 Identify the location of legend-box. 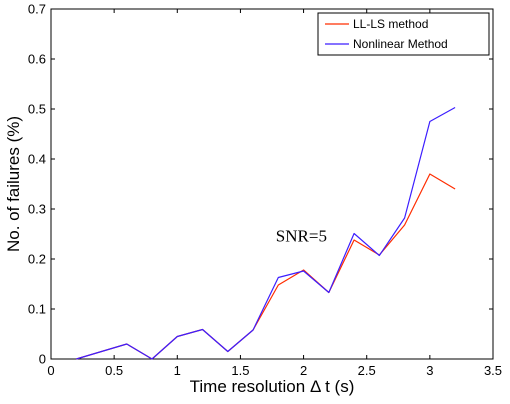
(403, 34).